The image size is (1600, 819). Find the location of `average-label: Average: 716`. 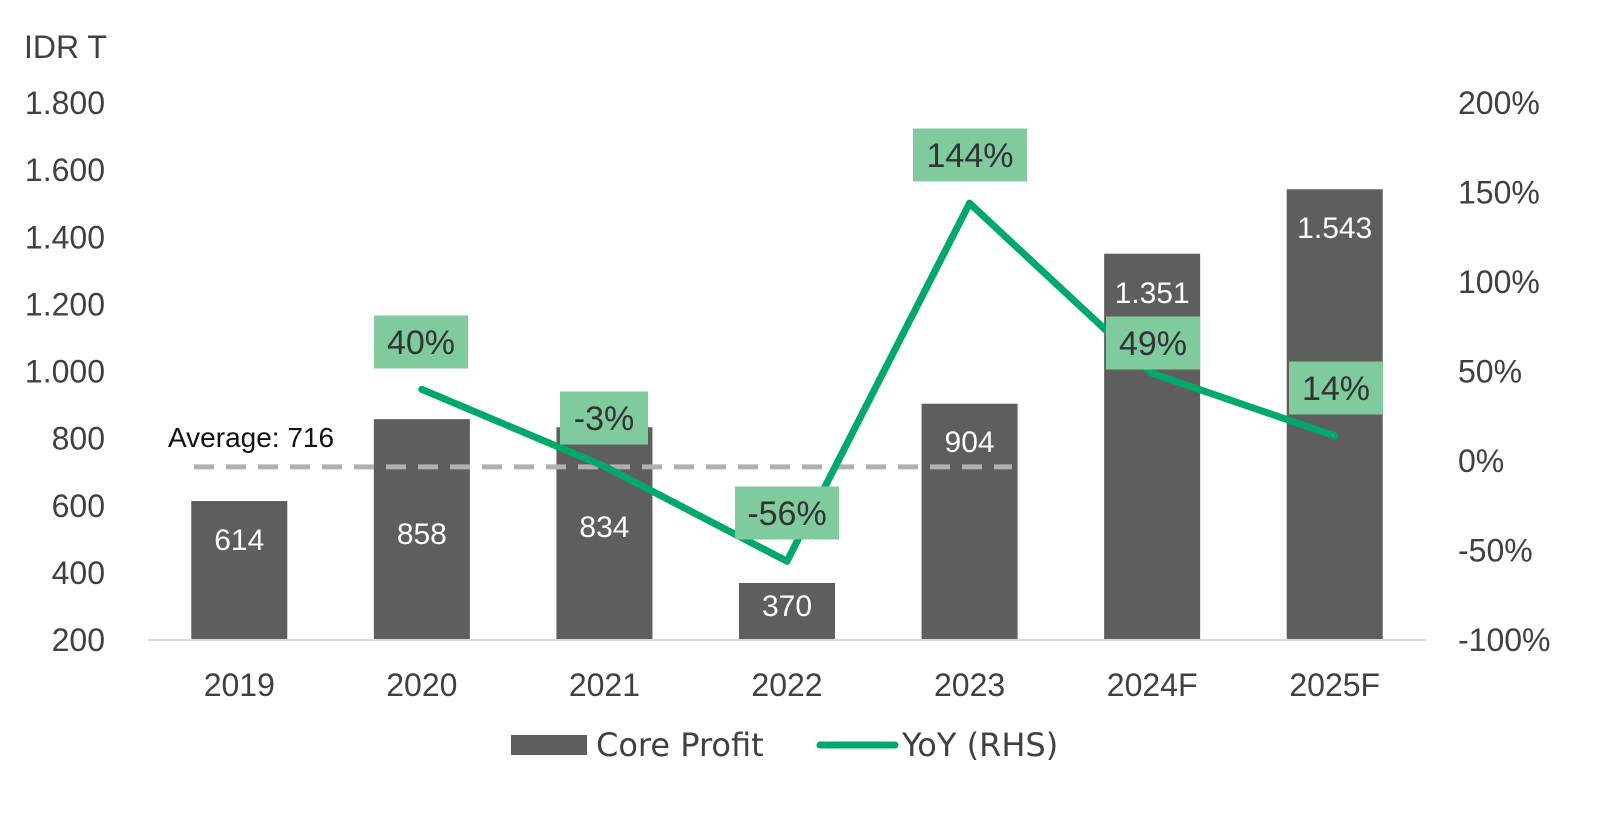

average-label: Average: 716 is located at coordinates (251, 437).